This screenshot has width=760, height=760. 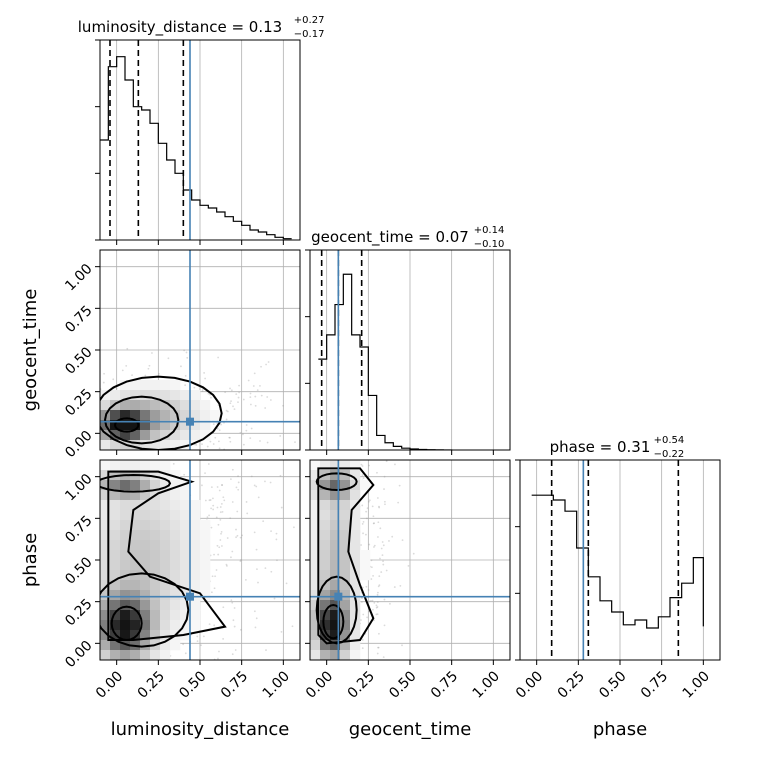 I want to click on x-tick-label: 0.25, so click(x=361, y=684).